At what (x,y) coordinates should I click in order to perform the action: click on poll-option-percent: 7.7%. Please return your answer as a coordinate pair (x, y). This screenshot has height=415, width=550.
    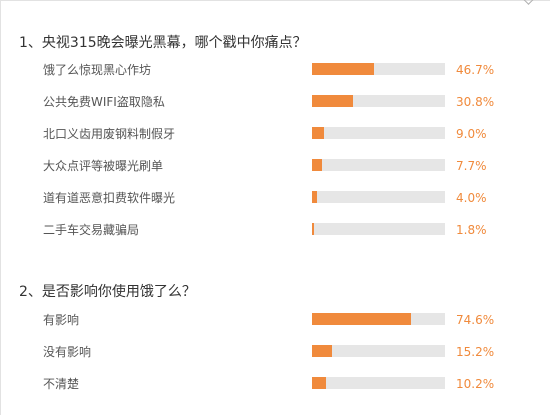
    Looking at the image, I should click on (471, 166).